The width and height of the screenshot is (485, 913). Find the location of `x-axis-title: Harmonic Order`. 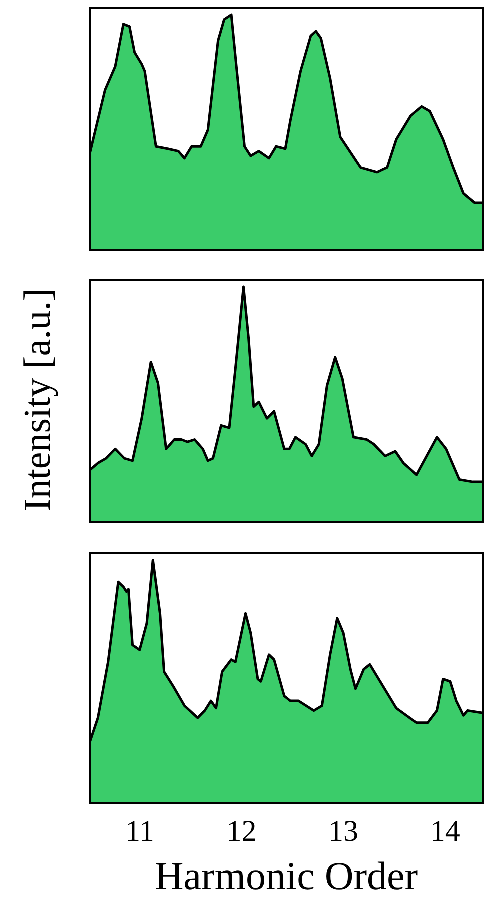

x-axis-title: Harmonic Order is located at coordinates (286, 876).